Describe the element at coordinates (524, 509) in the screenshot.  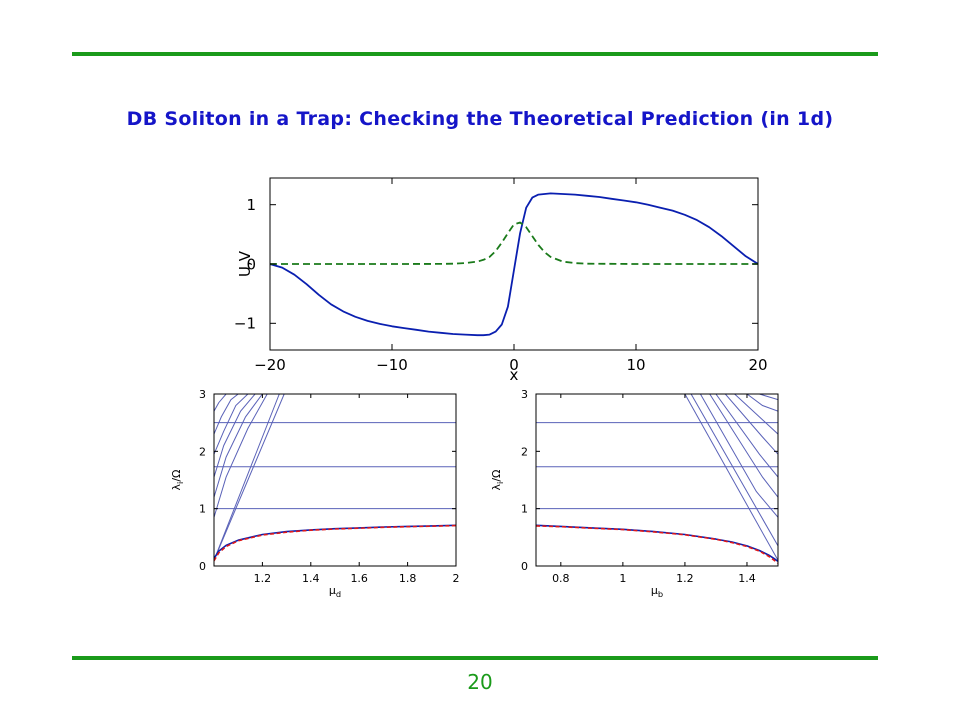
I see `chart2-ytick-label: 1` at that location.